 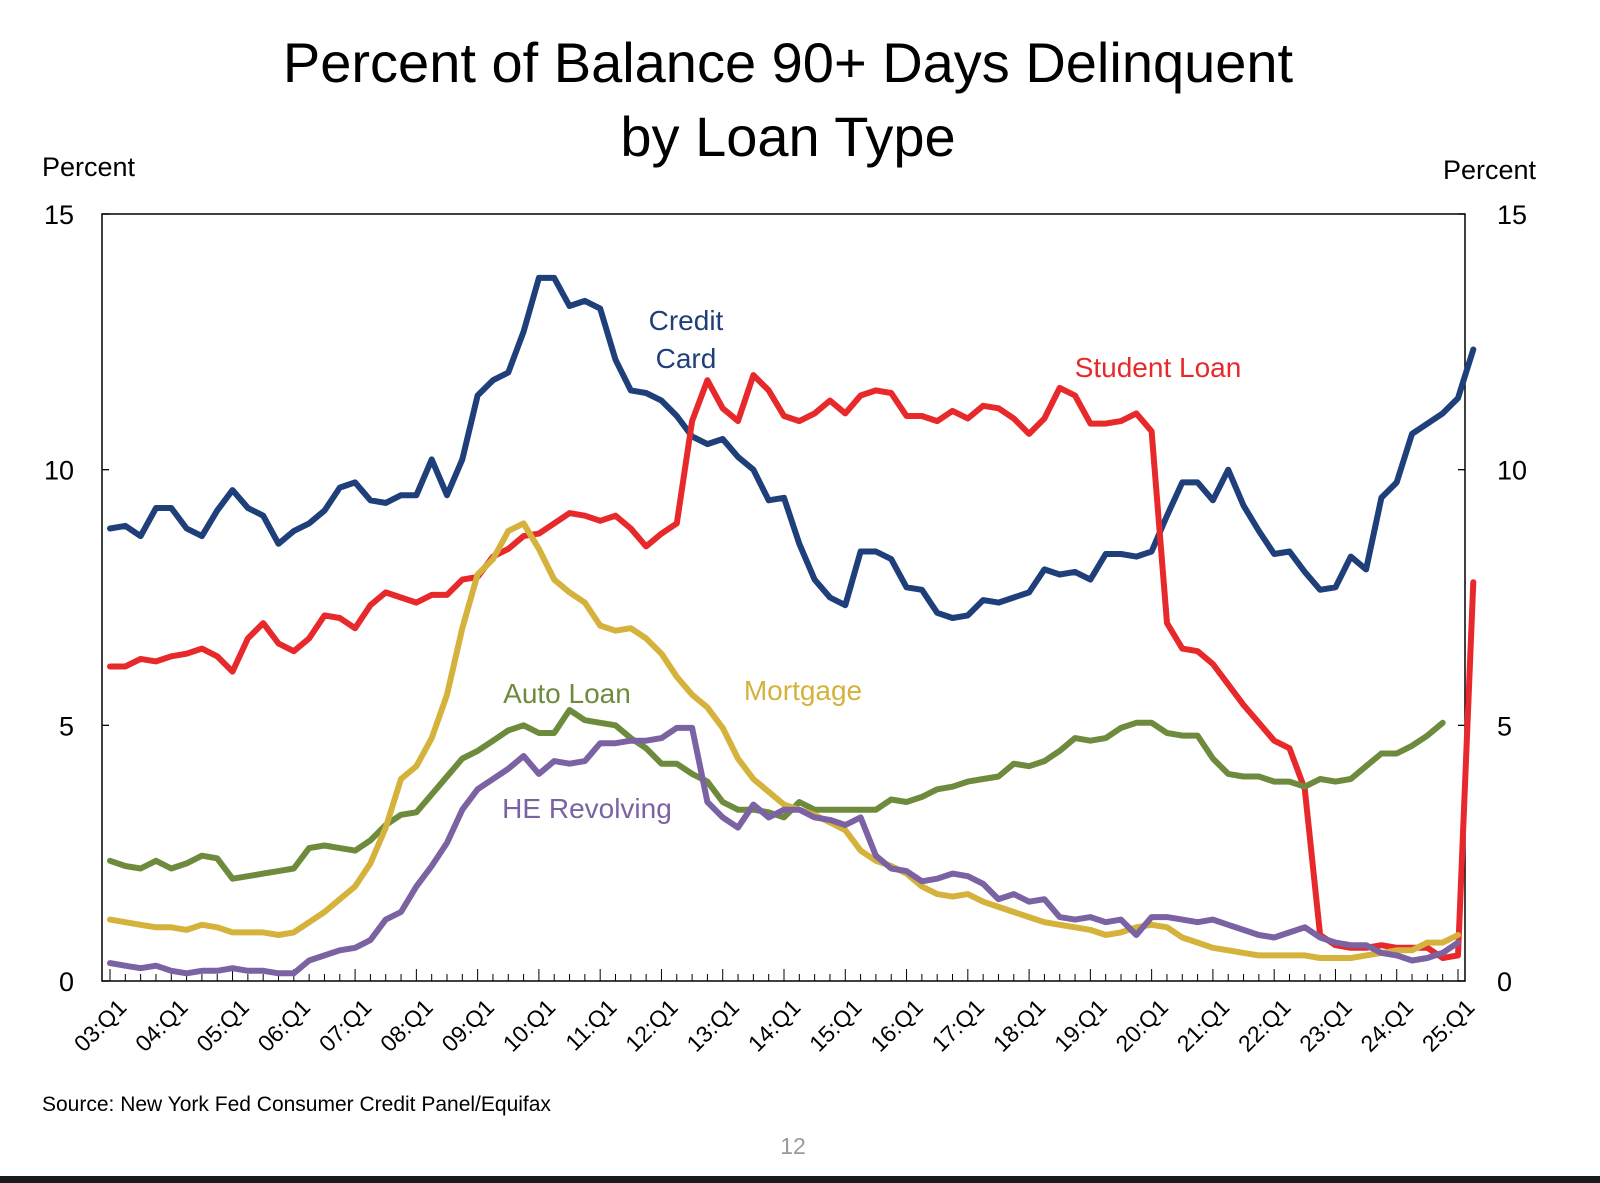 I want to click on x-tick-label: 10:Q1, so click(x=529, y=1025).